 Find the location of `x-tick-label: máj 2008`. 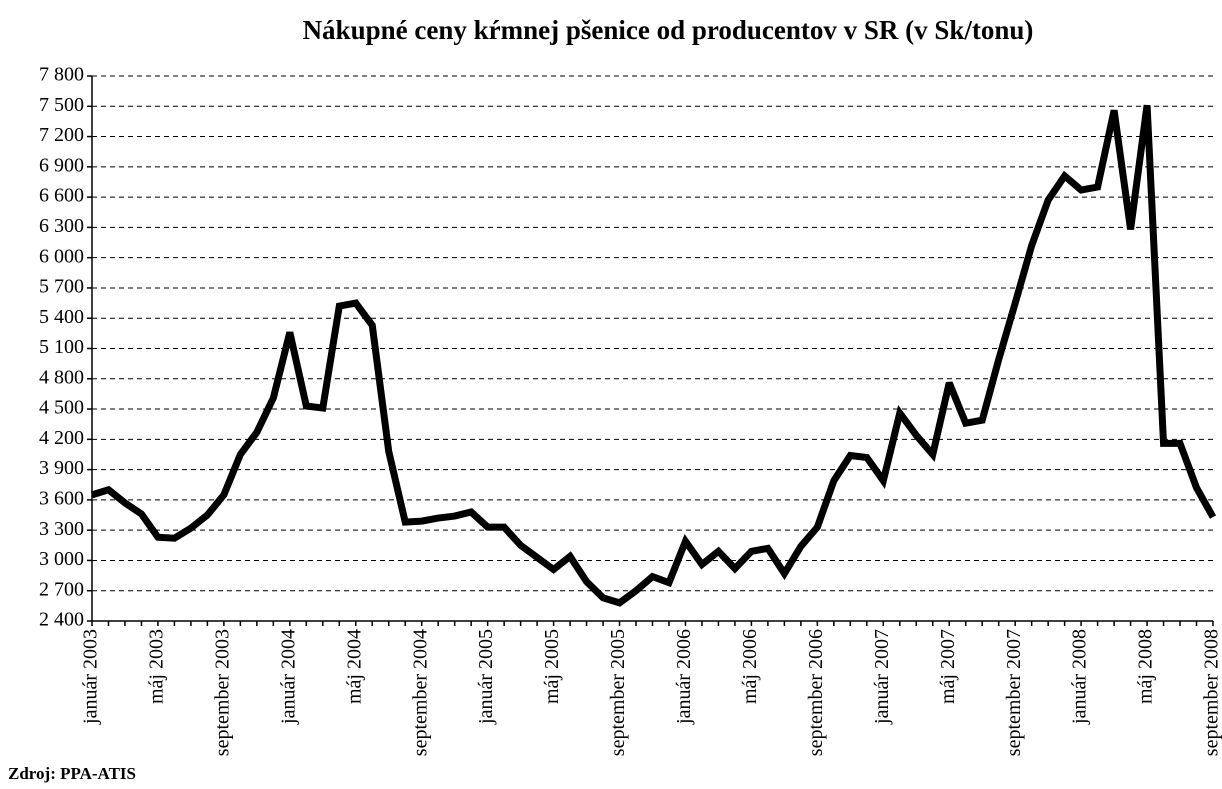

x-tick-label: máj 2008 is located at coordinates (1146, 666).